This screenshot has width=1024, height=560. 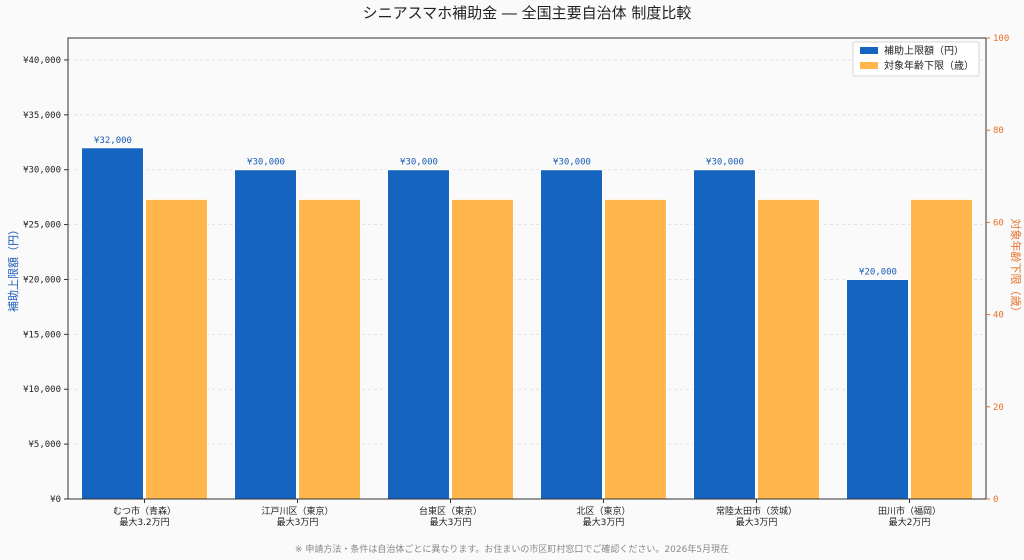 What do you see at coordinates (1001, 39) in the screenshot?
I see `y2-tick-label: 100` at bounding box center [1001, 39].